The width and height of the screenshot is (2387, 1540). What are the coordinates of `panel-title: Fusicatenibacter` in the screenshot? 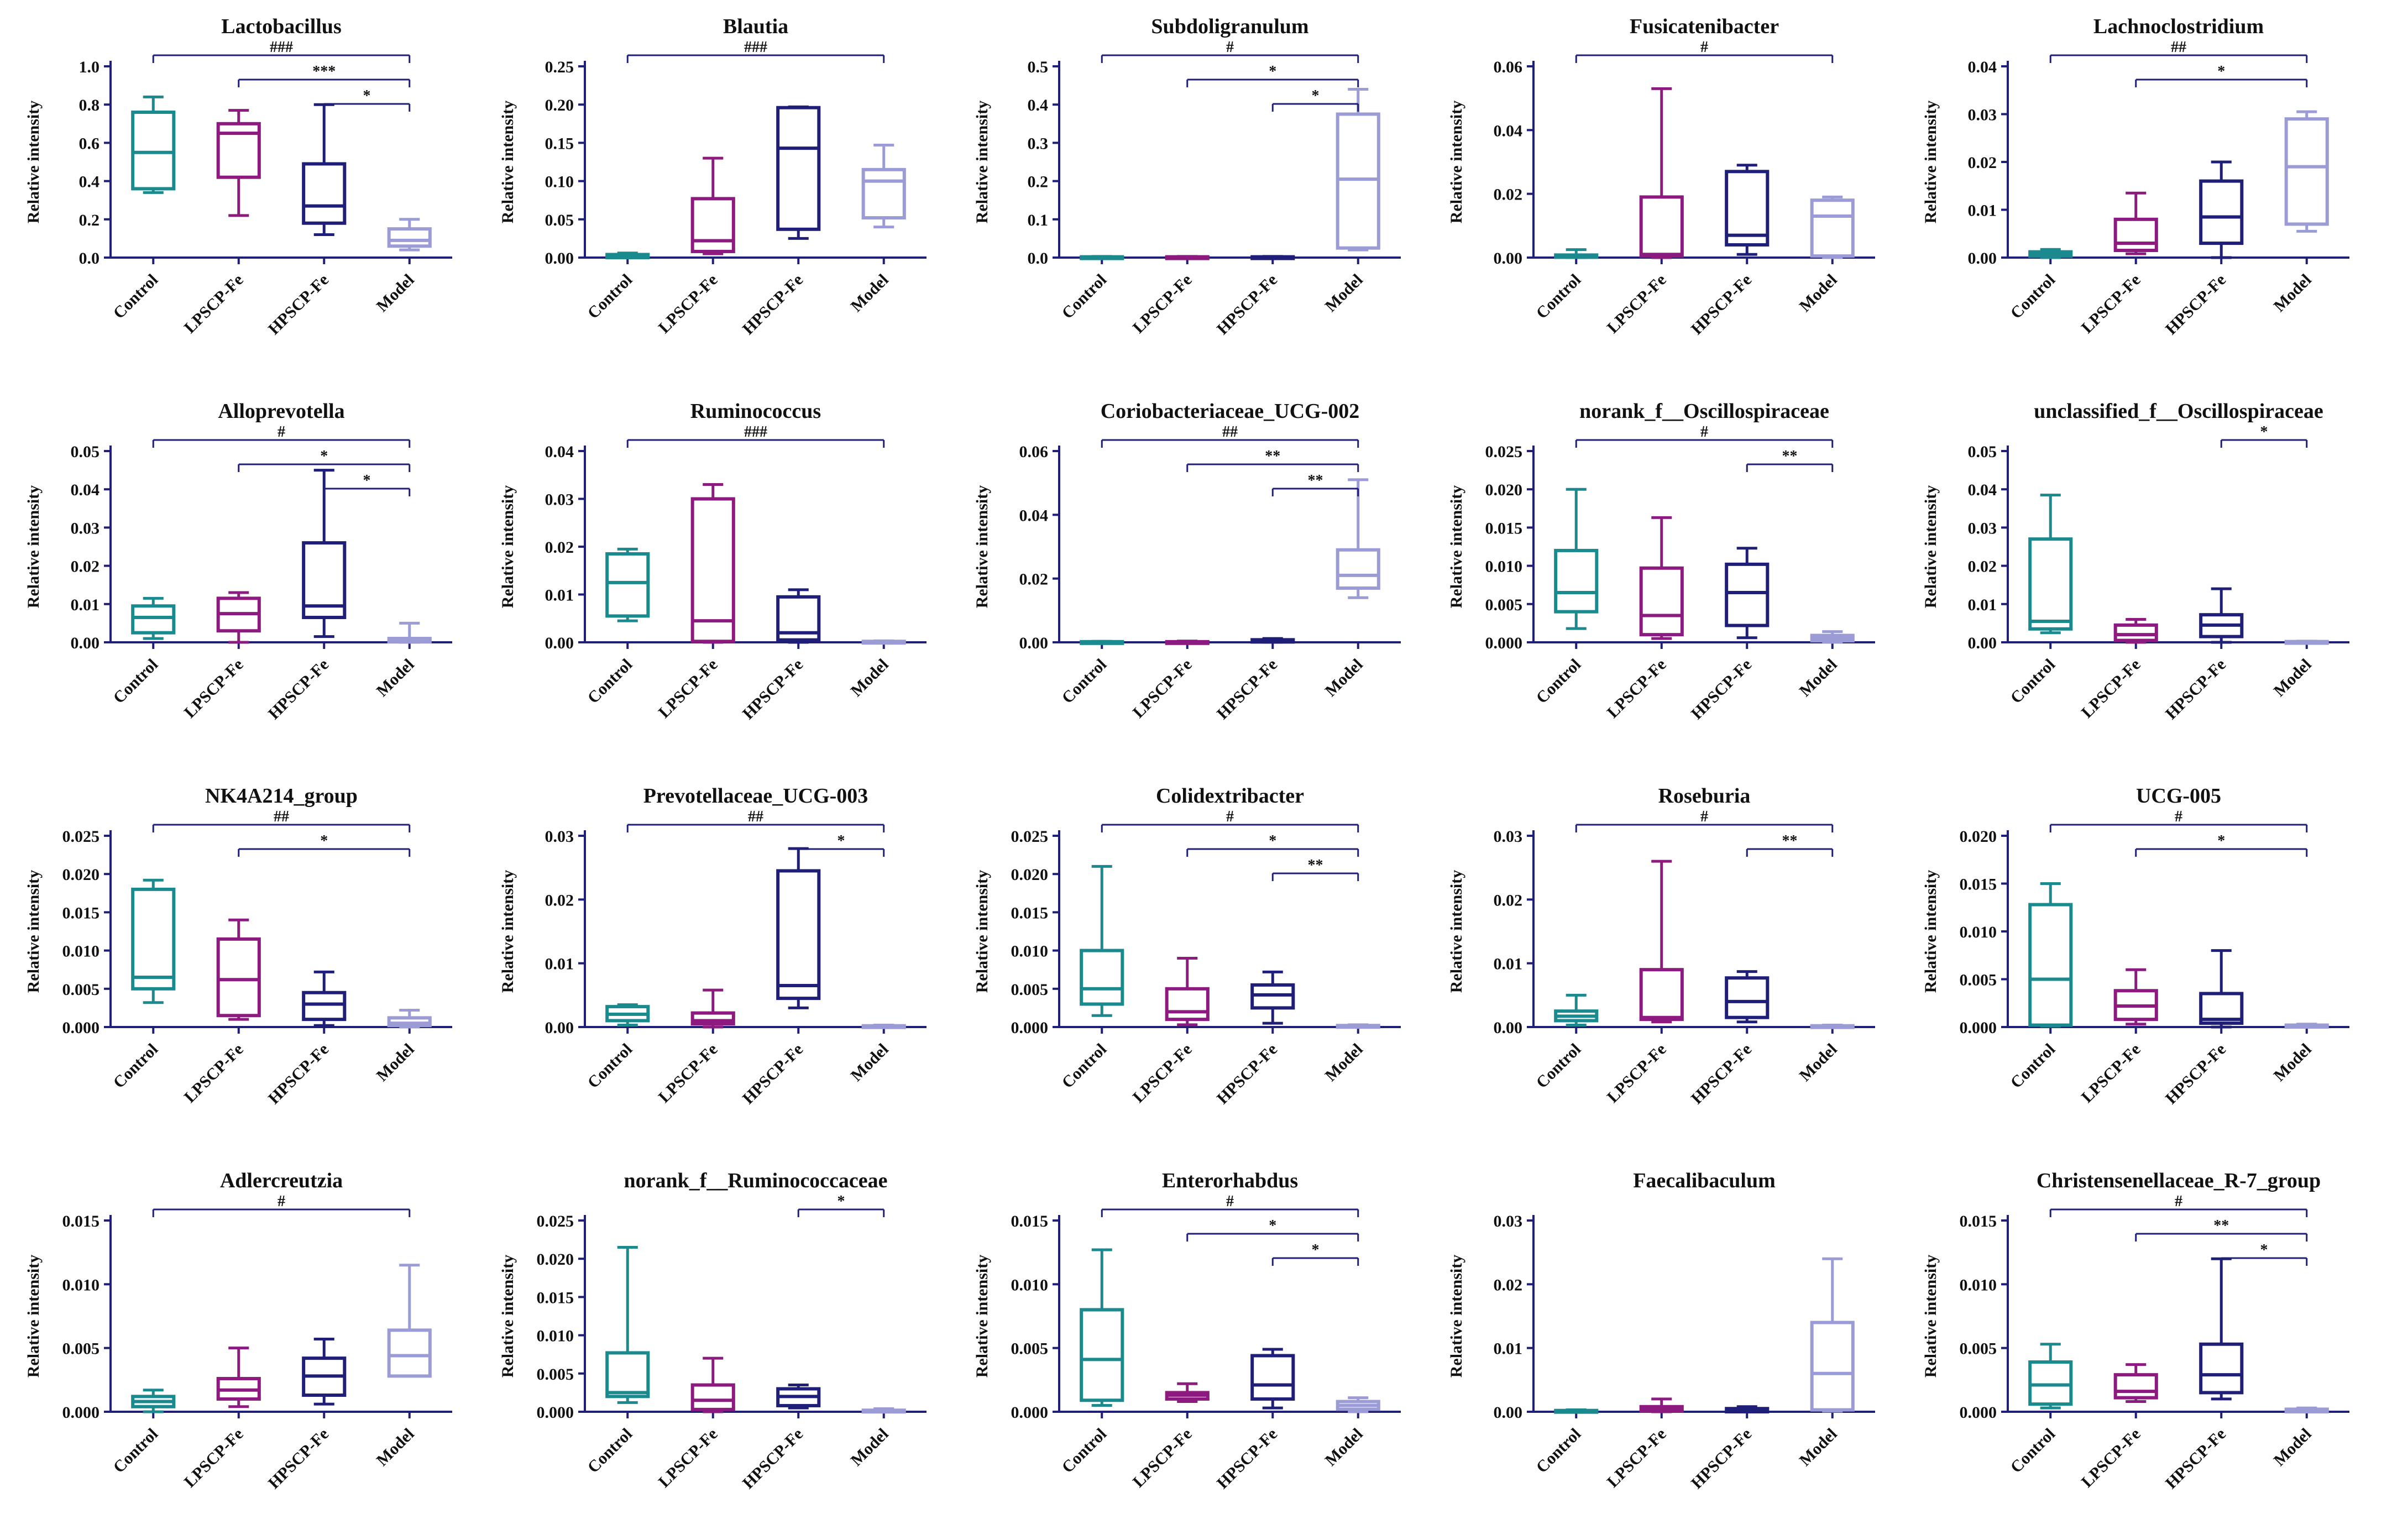 It's located at (1704, 26).